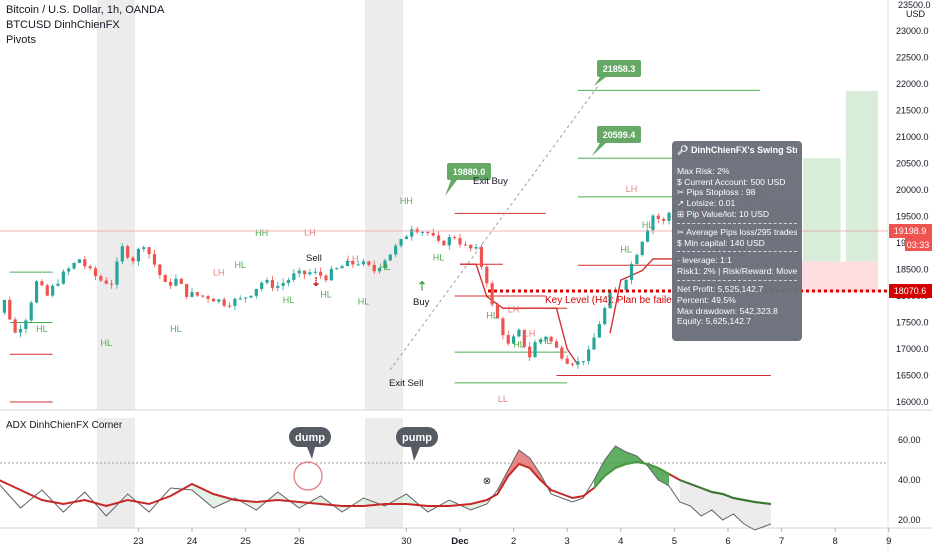 The width and height of the screenshot is (932, 555). What do you see at coordinates (714, 321) in the screenshot?
I see `equity: Equity: 5,625,142.7` at bounding box center [714, 321].